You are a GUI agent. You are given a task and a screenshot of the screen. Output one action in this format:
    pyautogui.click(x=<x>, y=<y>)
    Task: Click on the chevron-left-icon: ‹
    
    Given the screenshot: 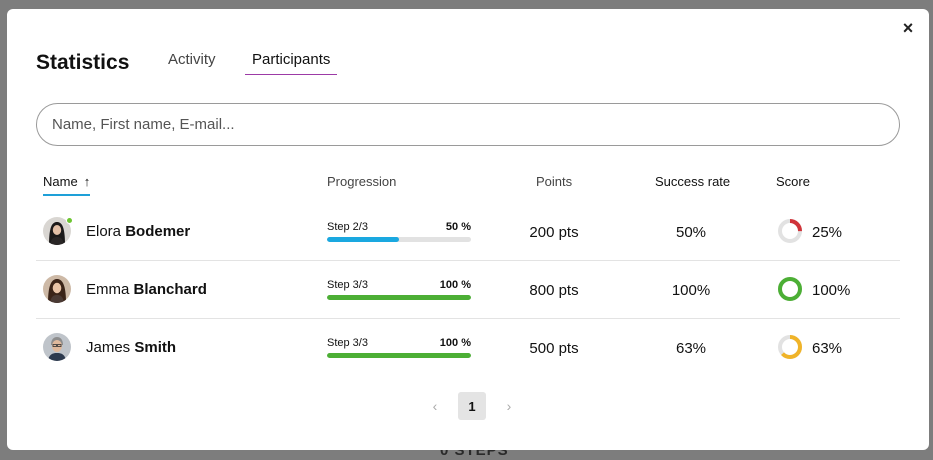 What is the action you would take?
    pyautogui.click(x=435, y=406)
    